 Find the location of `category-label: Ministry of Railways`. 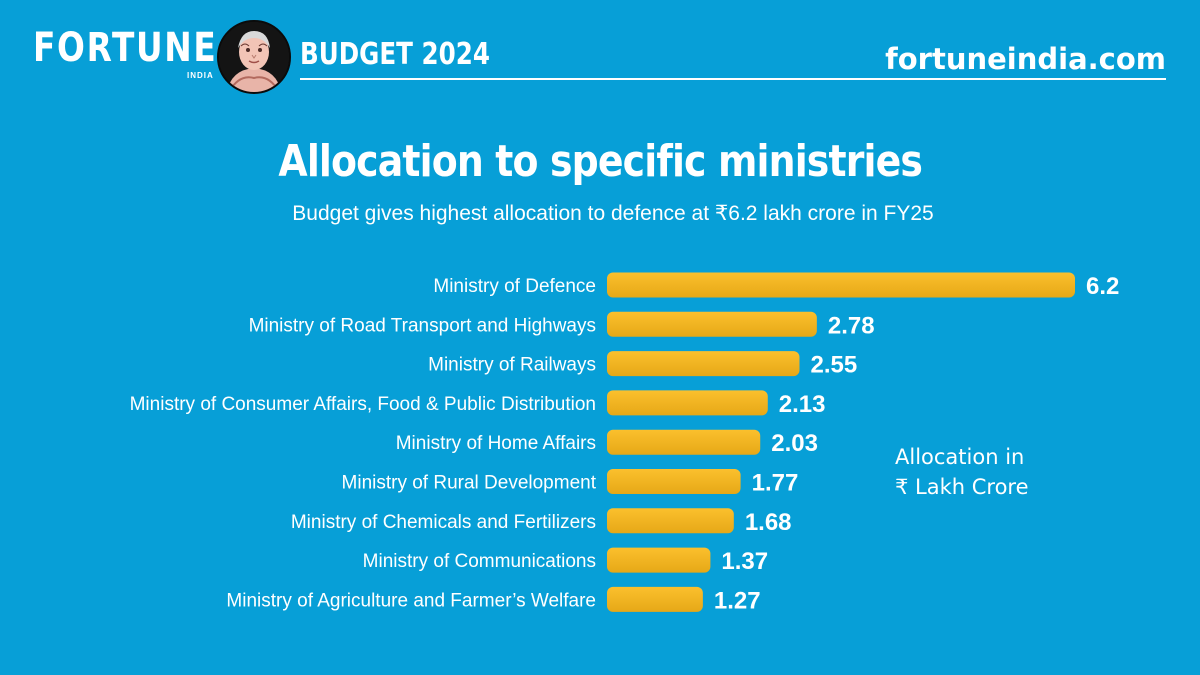

category-label: Ministry of Railways is located at coordinates (512, 365).